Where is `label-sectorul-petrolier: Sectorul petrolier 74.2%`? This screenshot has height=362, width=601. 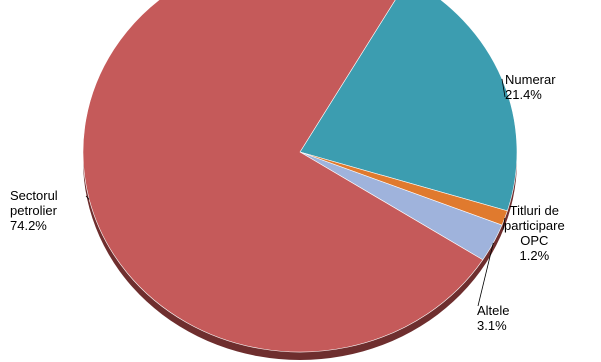 label-sectorul-petrolier: Sectorul petrolier 74.2% is located at coordinates (34, 210).